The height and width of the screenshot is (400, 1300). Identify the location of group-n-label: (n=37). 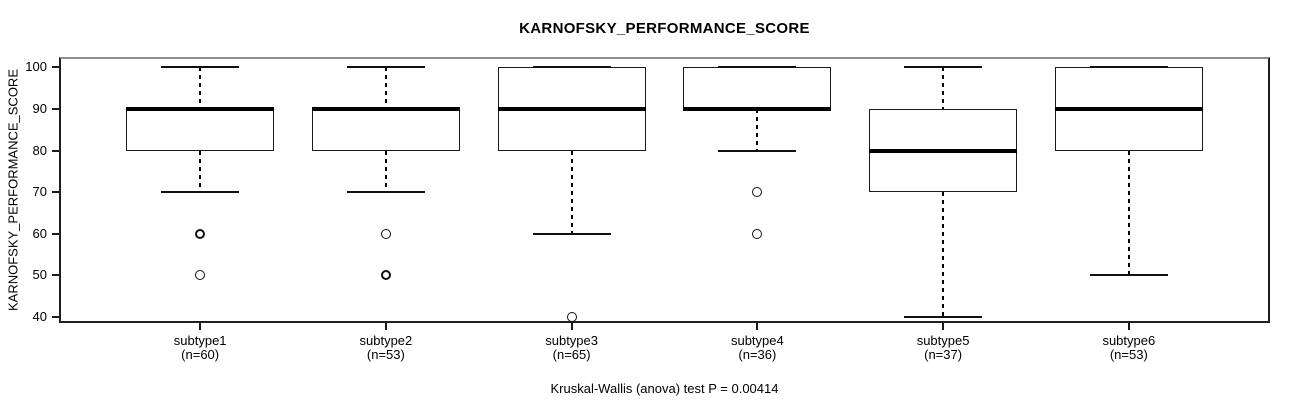
(943, 354).